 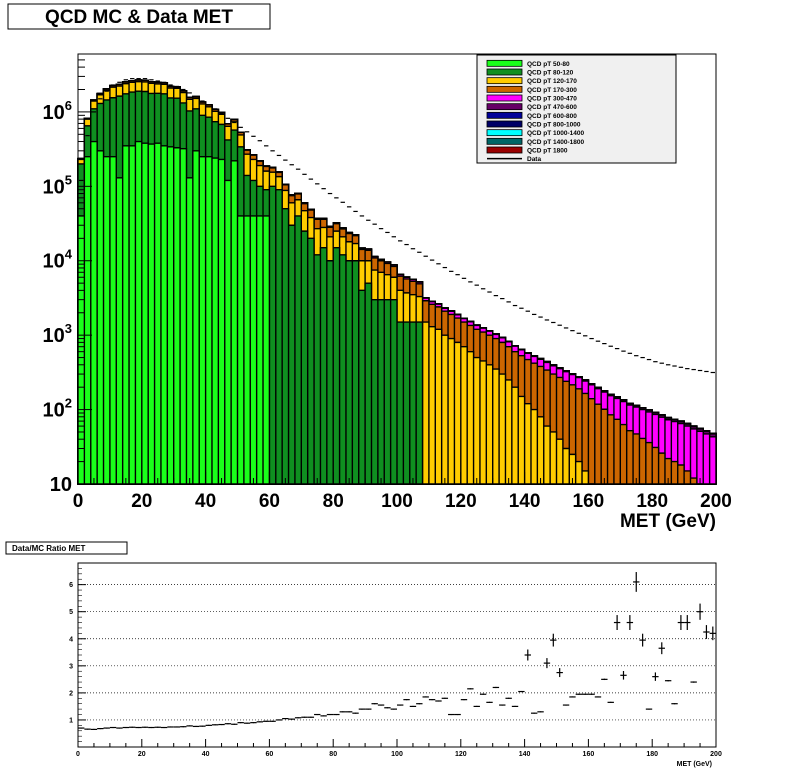 I want to click on title-box, so click(x=139, y=16).